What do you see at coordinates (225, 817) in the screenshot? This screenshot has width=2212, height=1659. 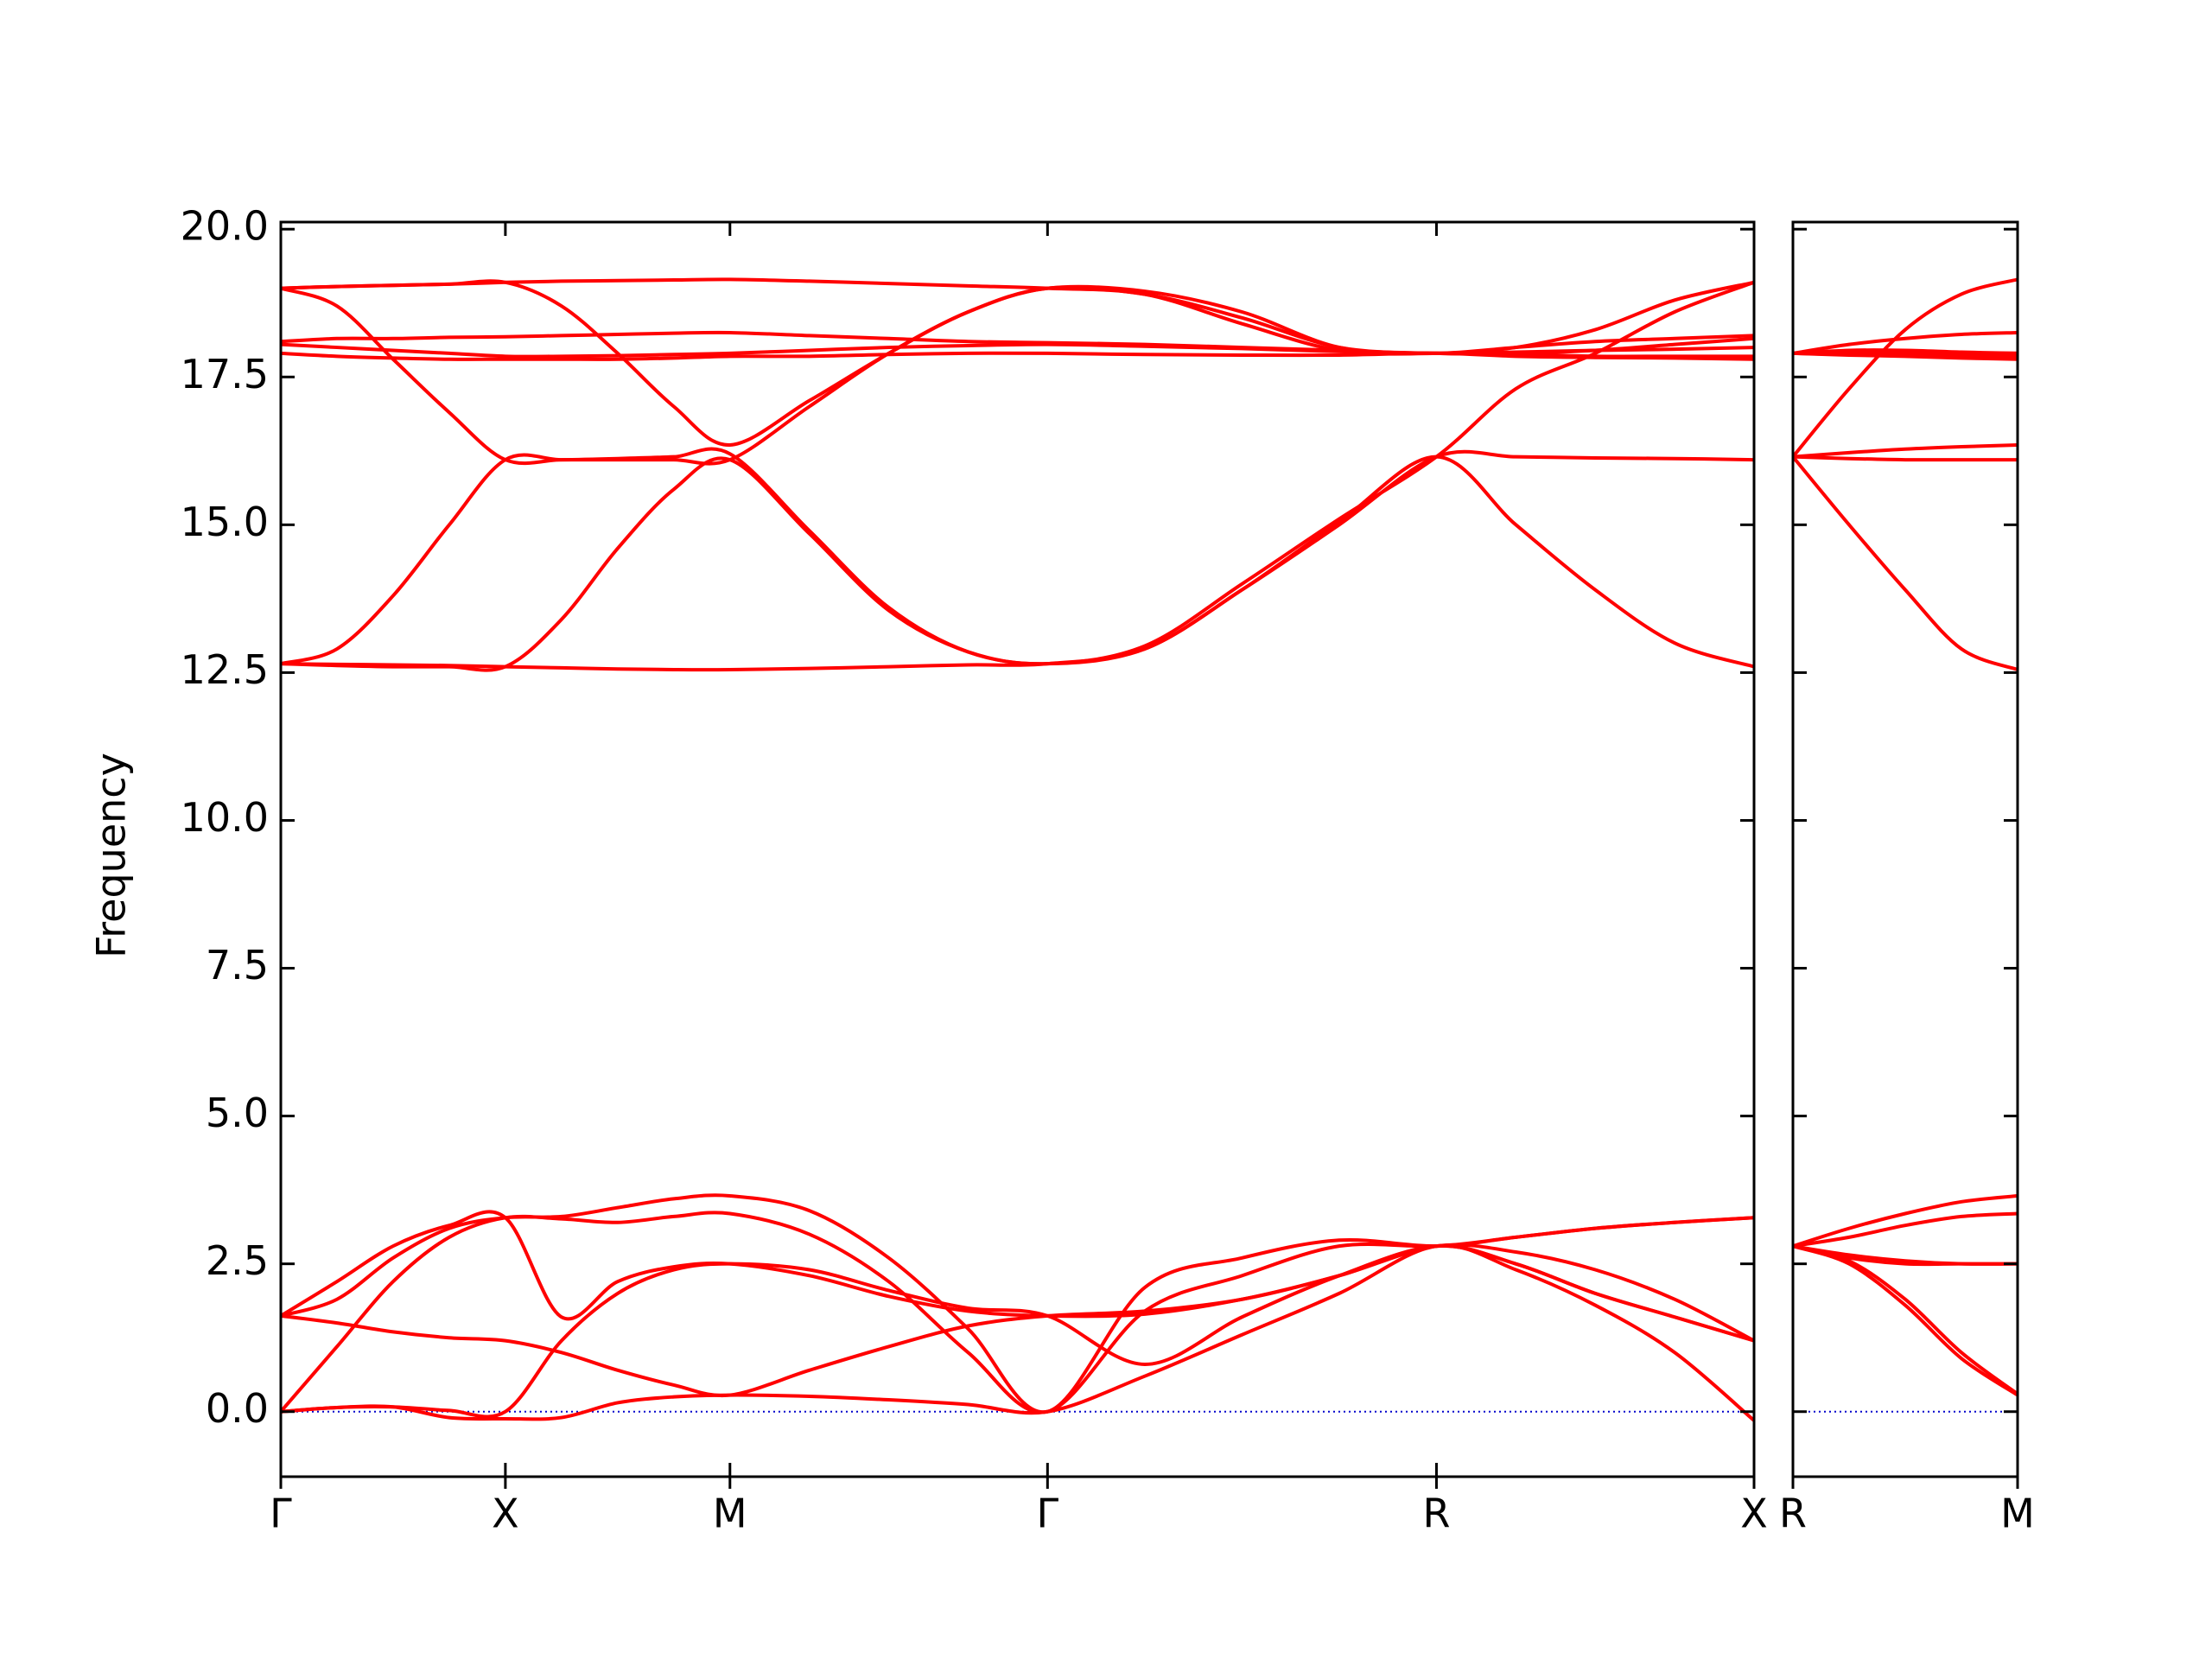 I see `y-tick-label: 10.0` at bounding box center [225, 817].